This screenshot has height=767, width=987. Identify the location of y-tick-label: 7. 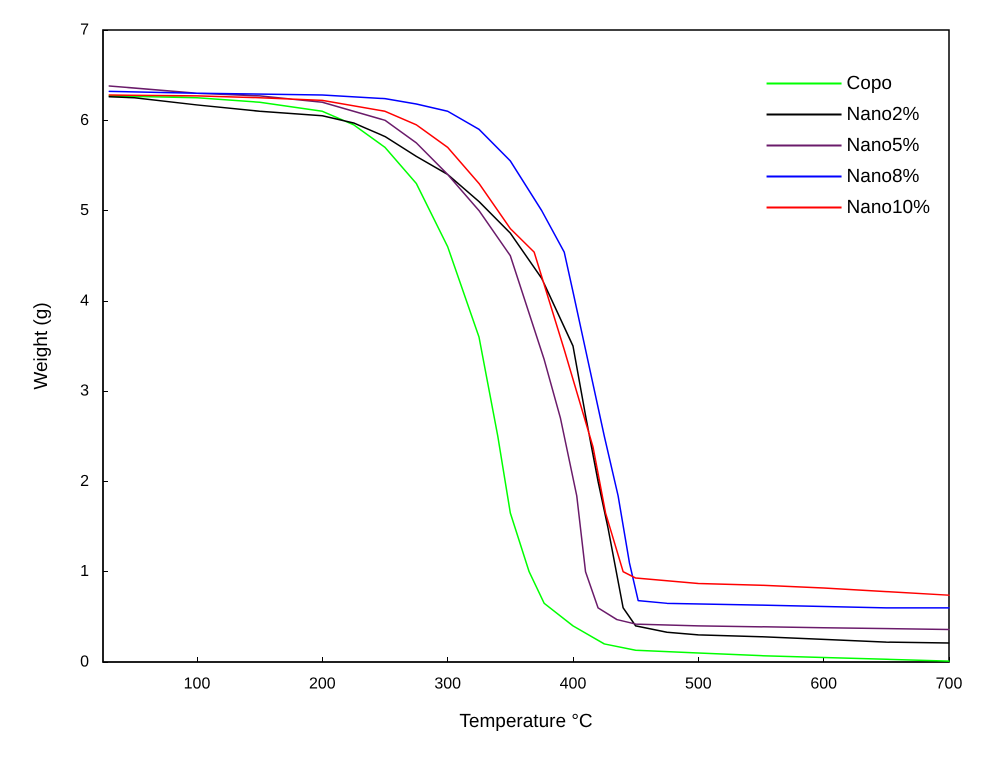
(85, 30).